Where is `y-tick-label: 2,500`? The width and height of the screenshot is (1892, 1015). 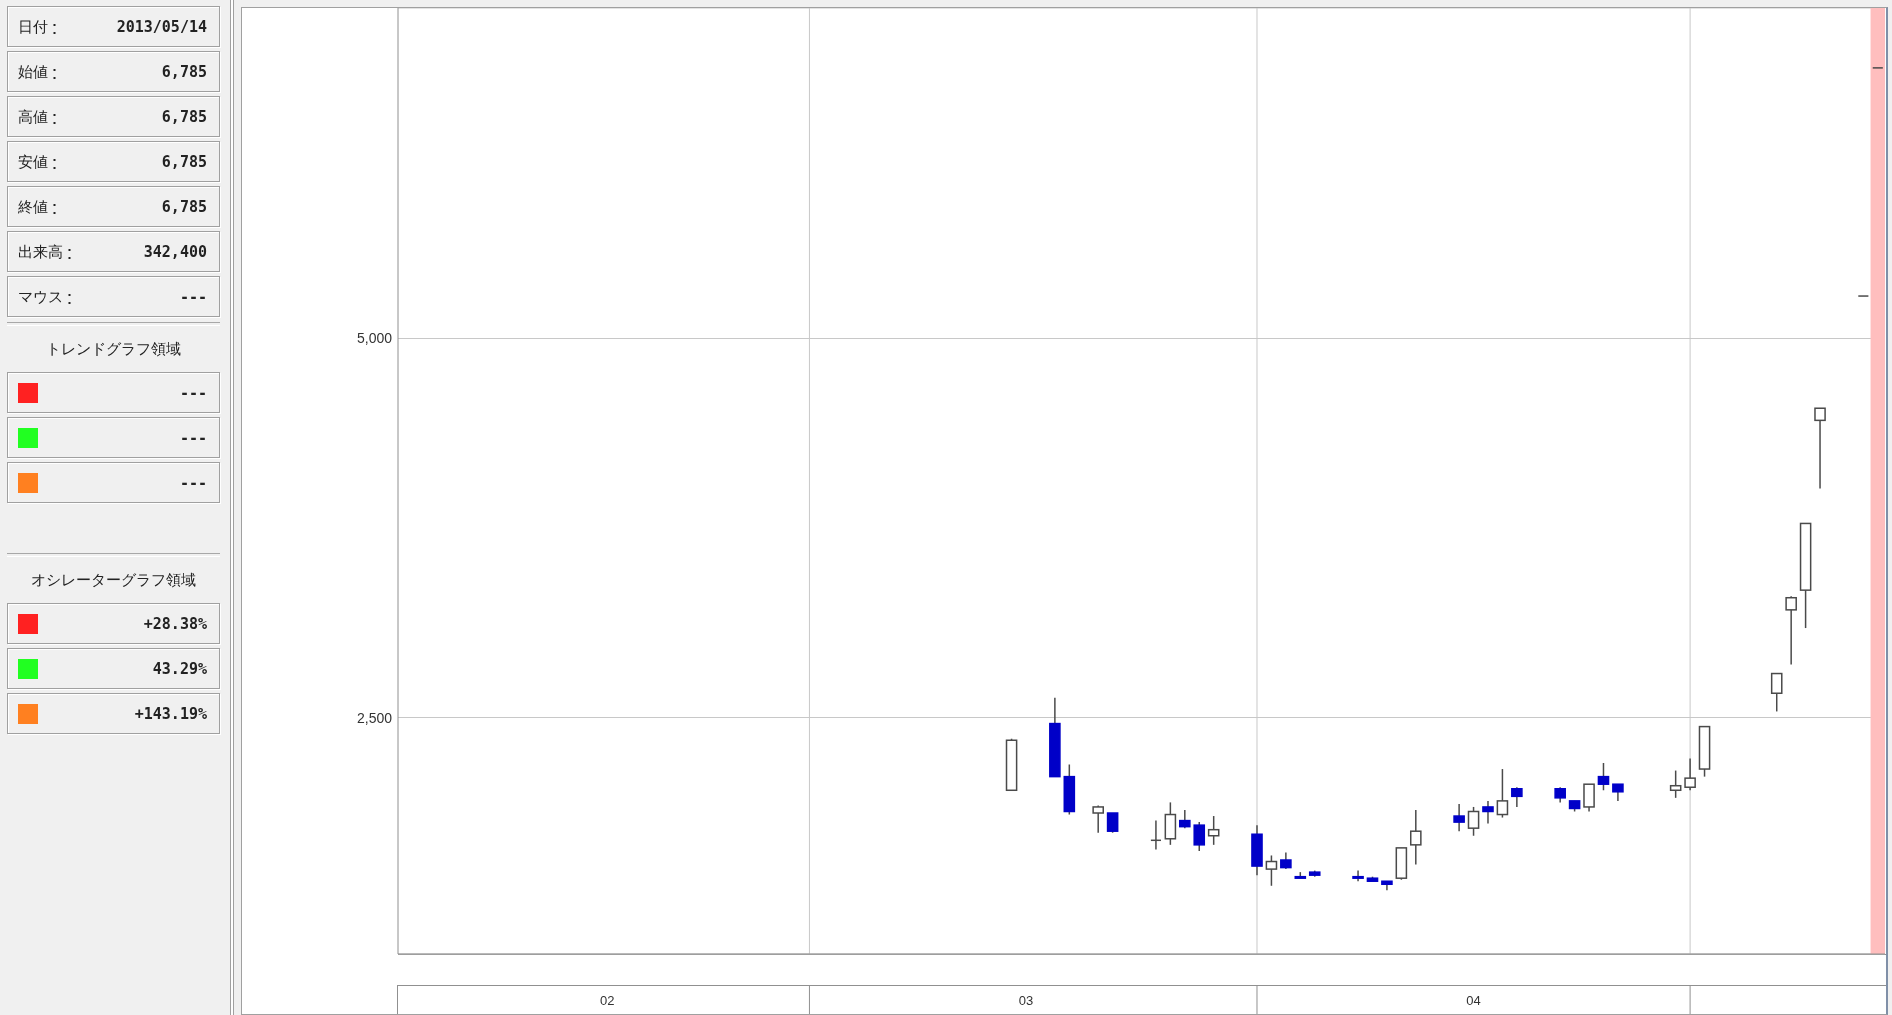
y-tick-label: 2,500 is located at coordinates (374, 717).